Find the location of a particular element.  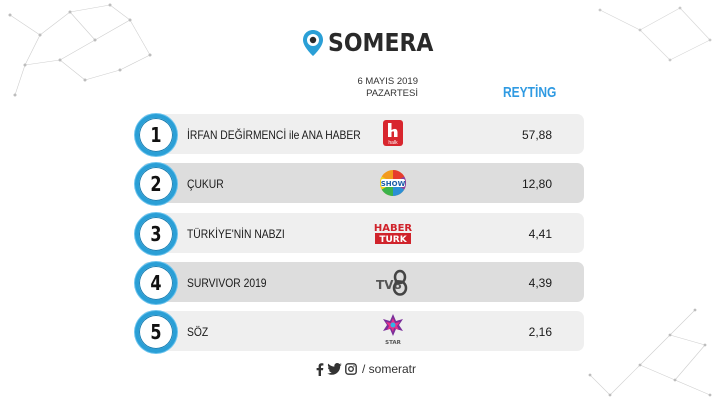

weekday-line: PAZARTESİ is located at coordinates (392, 93).